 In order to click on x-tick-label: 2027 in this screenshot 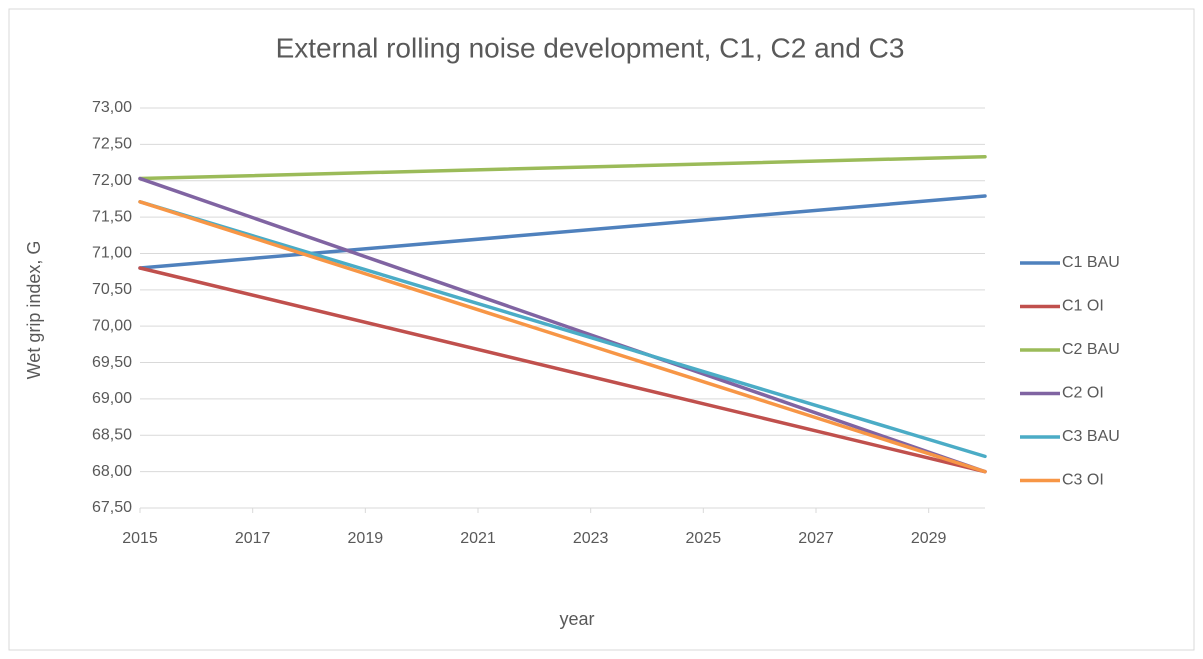, I will do `click(816, 538)`.